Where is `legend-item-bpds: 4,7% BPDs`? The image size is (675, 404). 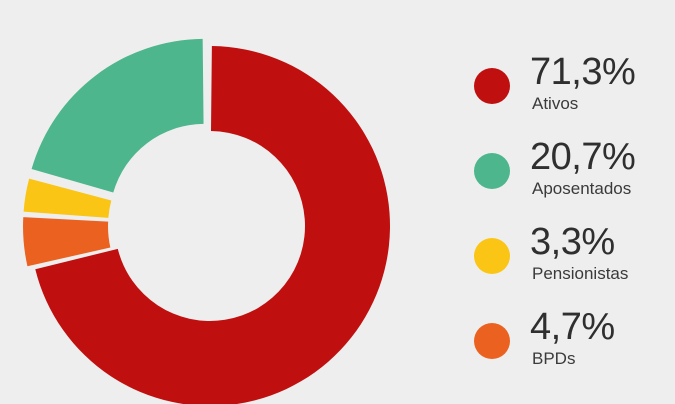 legend-item-bpds: 4,7% BPDs is located at coordinates (574, 349).